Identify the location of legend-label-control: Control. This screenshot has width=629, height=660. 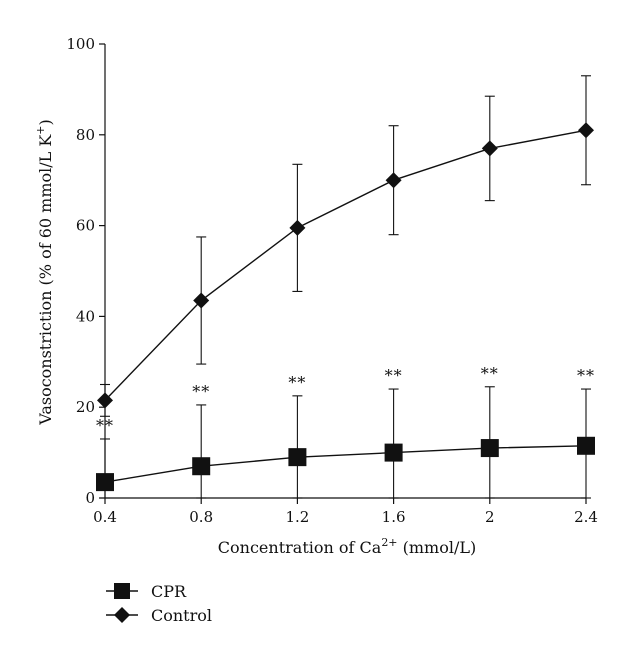
(181, 615).